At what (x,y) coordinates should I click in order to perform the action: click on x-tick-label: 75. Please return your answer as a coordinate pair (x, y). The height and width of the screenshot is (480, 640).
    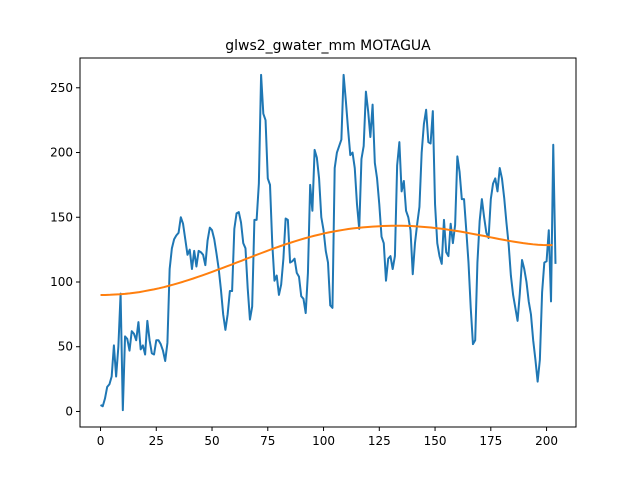
    Looking at the image, I should click on (267, 441).